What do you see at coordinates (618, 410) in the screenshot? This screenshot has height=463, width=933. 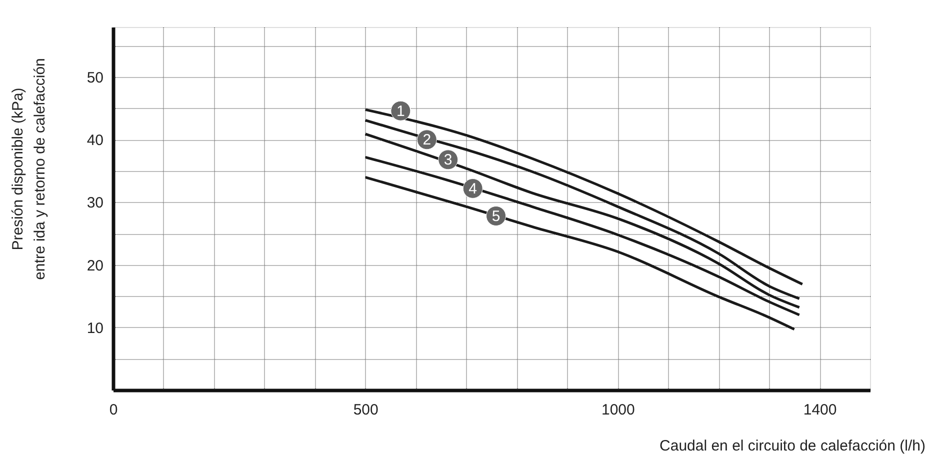 I see `x-tick-label: 1000` at bounding box center [618, 410].